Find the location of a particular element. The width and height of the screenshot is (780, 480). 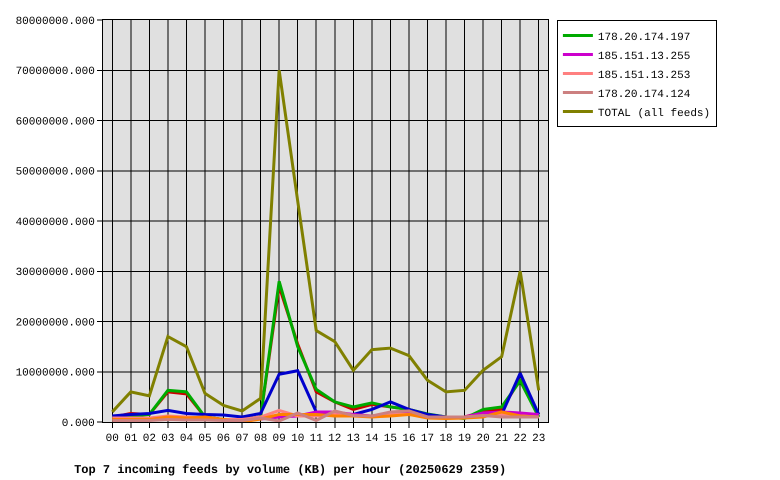

legend-label: 185.151.13.253 is located at coordinates (644, 76).